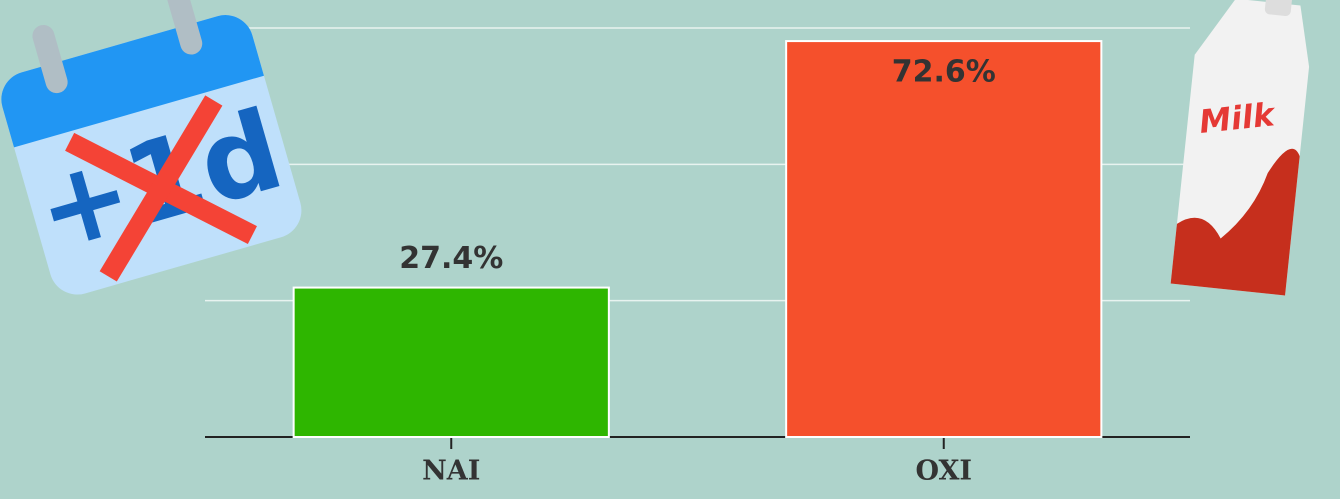 This screenshot has height=499, width=1340. Describe the element at coordinates (451, 471) in the screenshot. I see `x-tick-label: NAI` at that location.